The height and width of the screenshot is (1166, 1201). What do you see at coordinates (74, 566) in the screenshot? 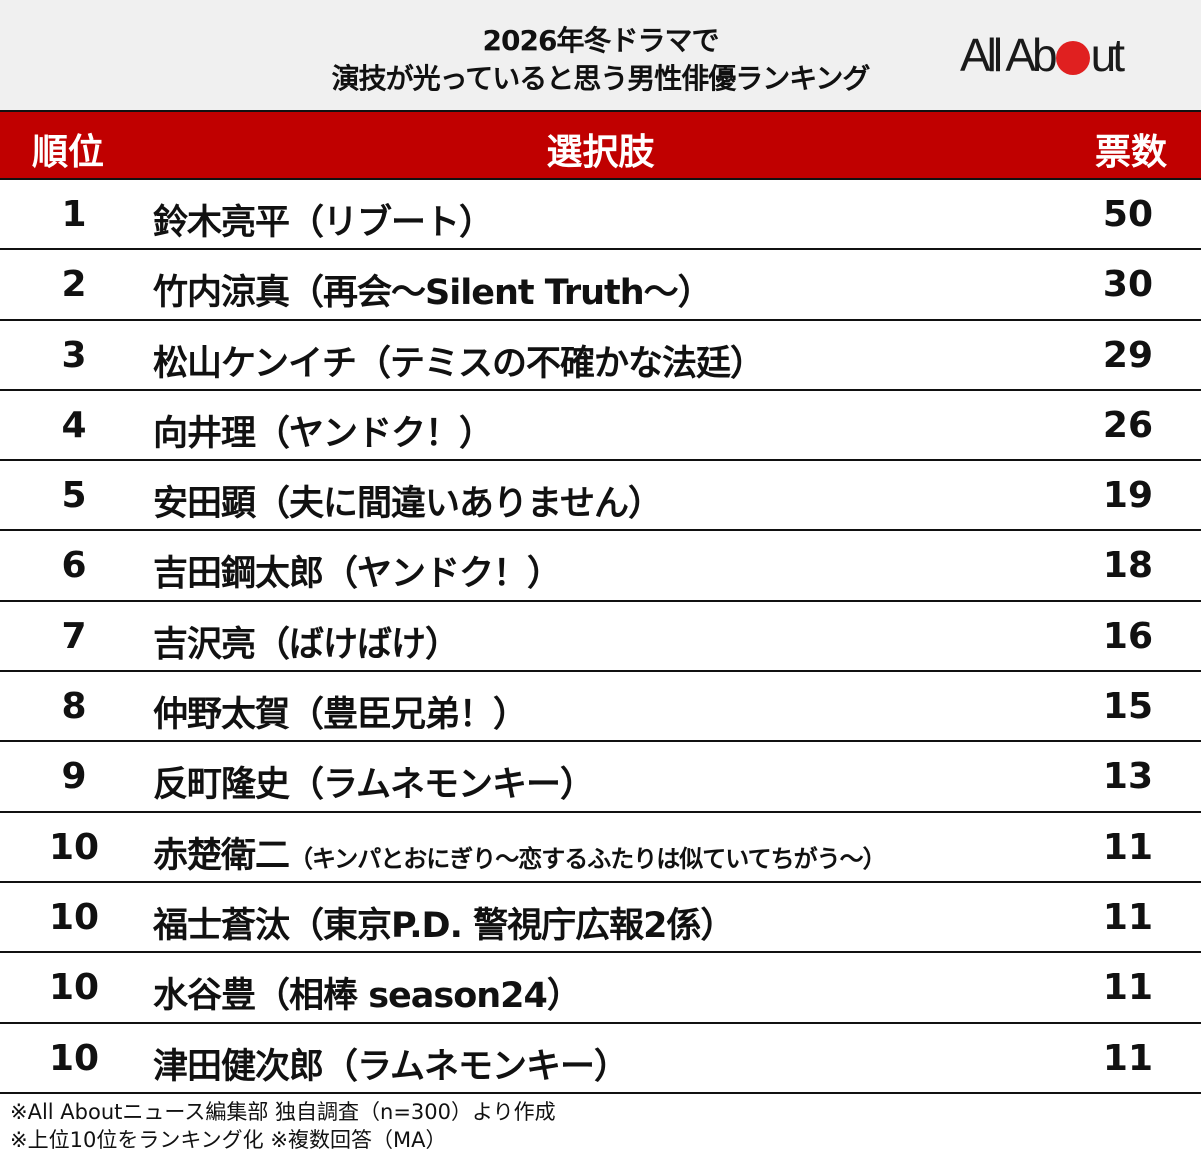
I see `rank-cell: 6` at bounding box center [74, 566].